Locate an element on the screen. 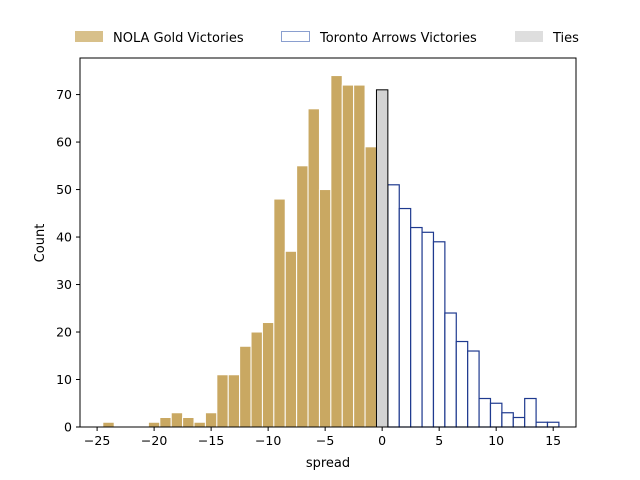  legend-label-ties: Ties is located at coordinates (565, 38).